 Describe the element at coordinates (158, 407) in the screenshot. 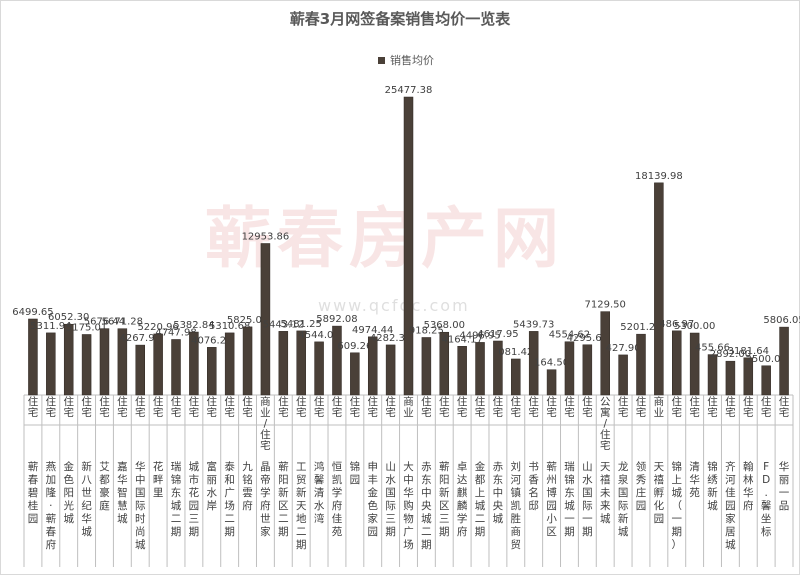

I see `category-type-7: 住宅` at that location.